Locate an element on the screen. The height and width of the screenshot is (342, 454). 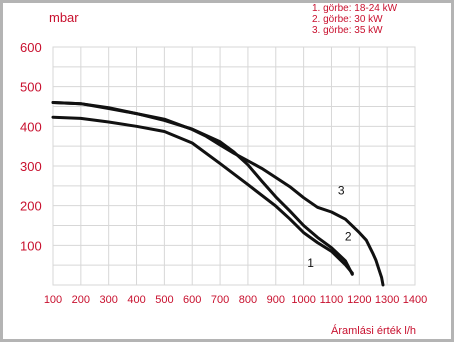
x-tick-label: 100 is located at coordinates (53, 300).